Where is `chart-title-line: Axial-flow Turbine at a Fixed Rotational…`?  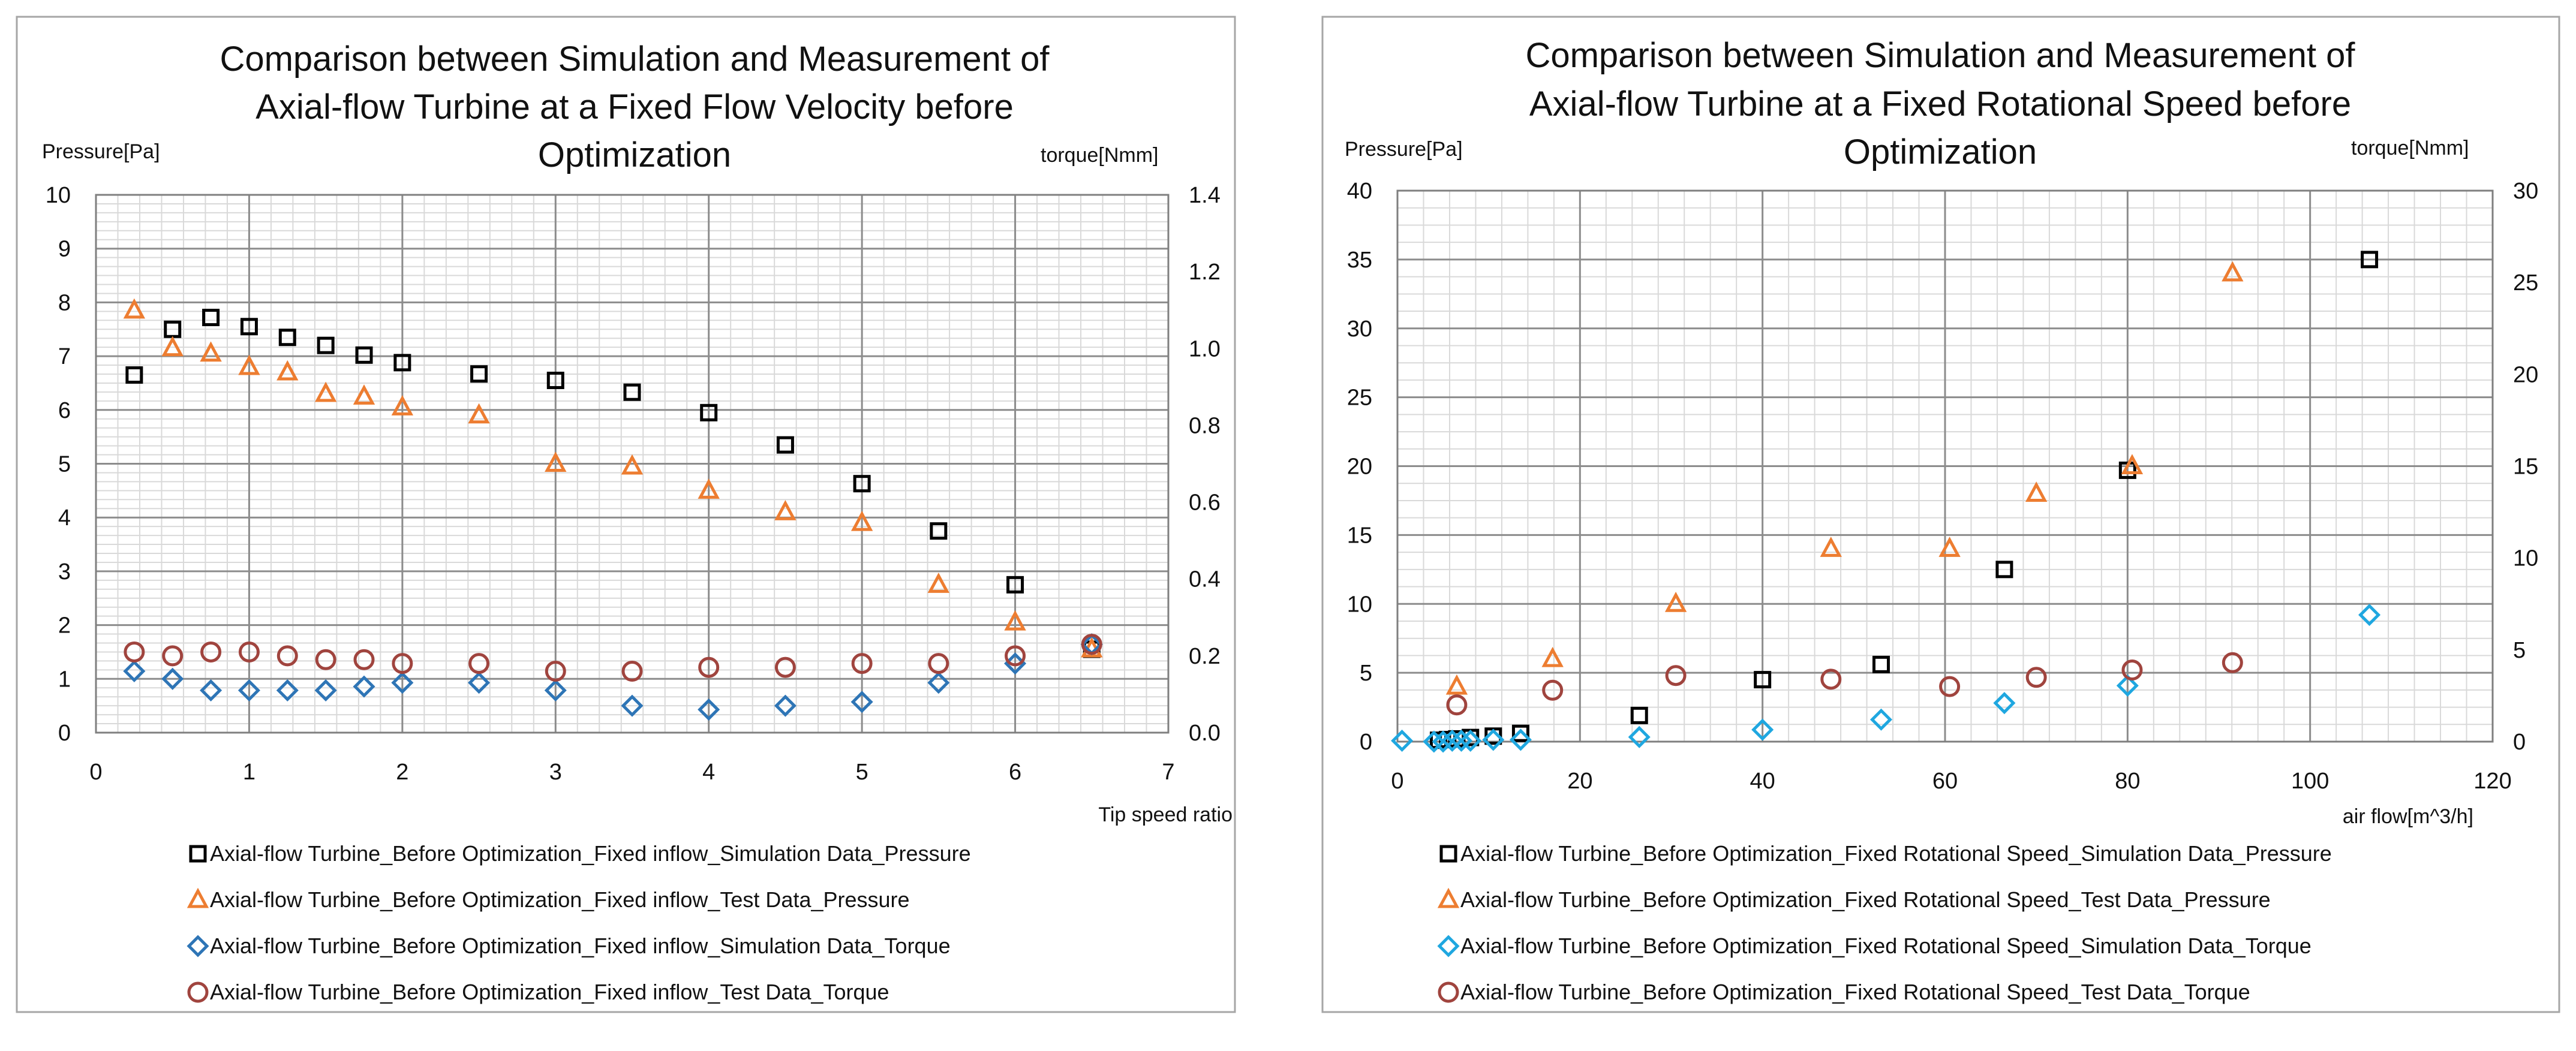 chart-title-line: Axial-flow Turbine at a Fixed Rotational… is located at coordinates (1940, 104).